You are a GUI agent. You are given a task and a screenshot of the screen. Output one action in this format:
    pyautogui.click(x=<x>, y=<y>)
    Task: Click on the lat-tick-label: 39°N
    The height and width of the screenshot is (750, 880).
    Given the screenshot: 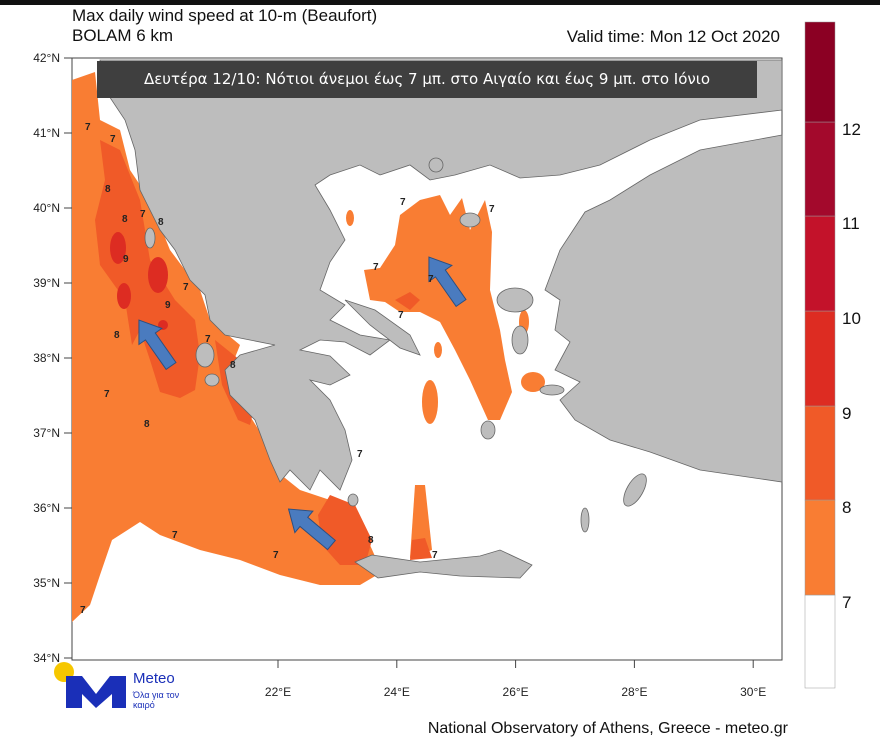 What is the action you would take?
    pyautogui.click(x=46, y=283)
    